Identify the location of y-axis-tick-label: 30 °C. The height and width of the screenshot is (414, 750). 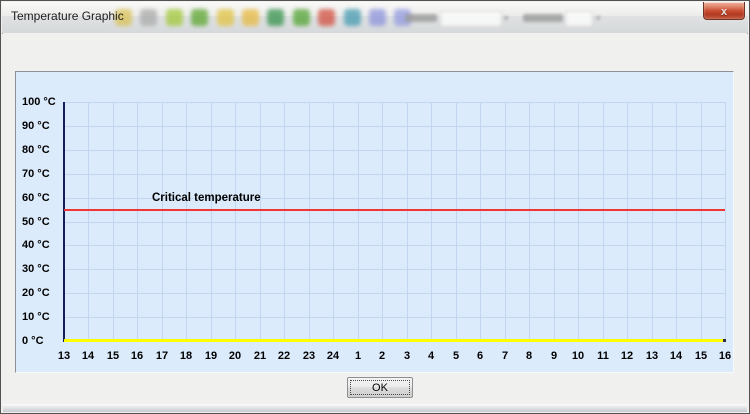
(36, 269).